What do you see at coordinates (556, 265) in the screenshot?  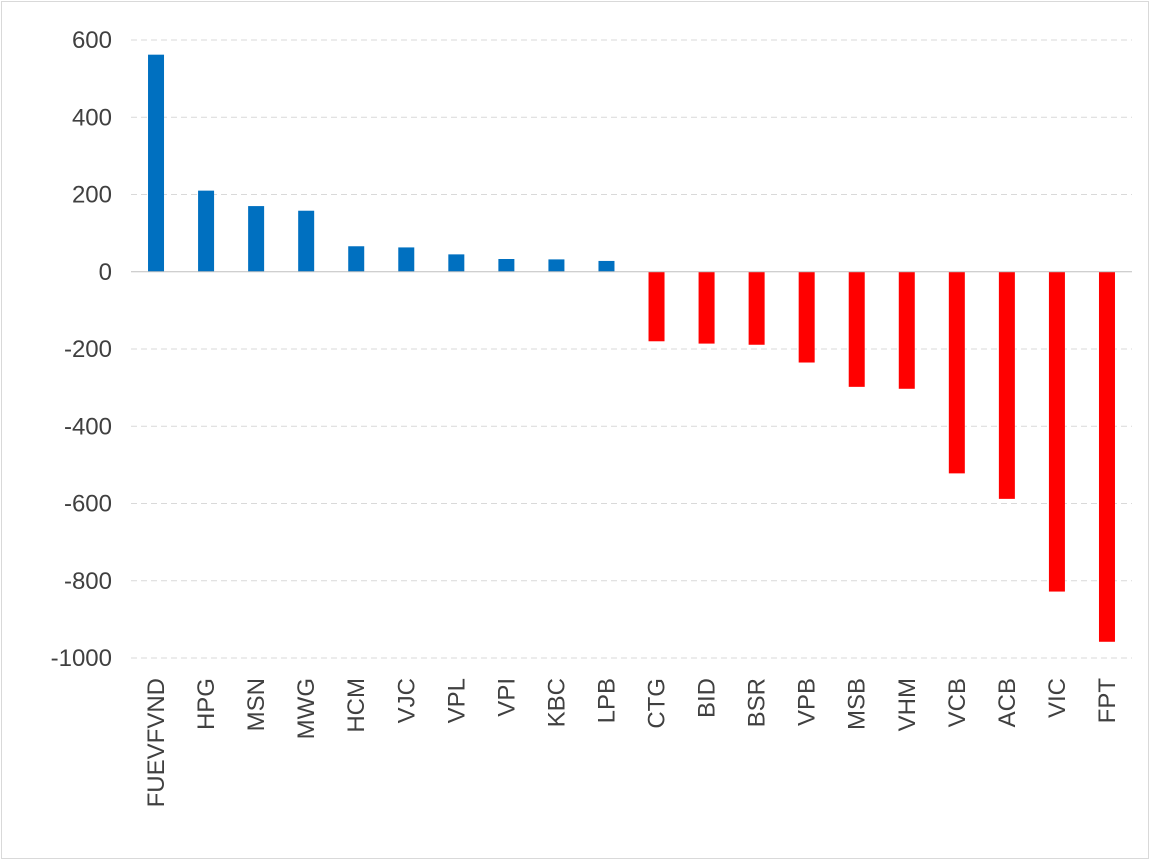 I see `bar-kbc` at bounding box center [556, 265].